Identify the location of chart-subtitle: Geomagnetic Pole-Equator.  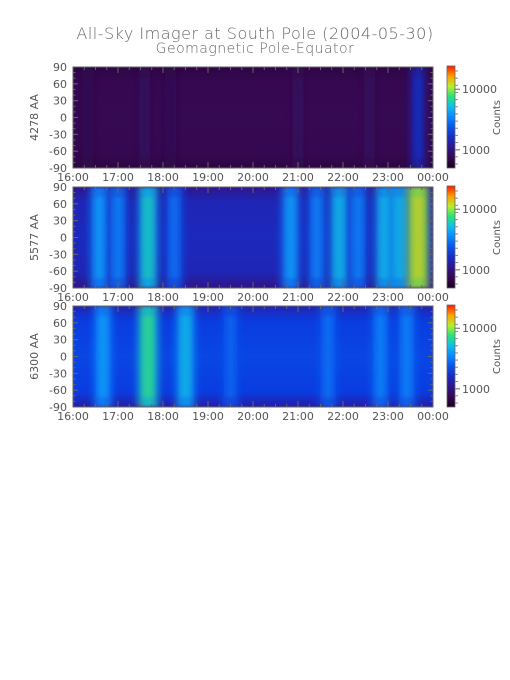
(255, 49).